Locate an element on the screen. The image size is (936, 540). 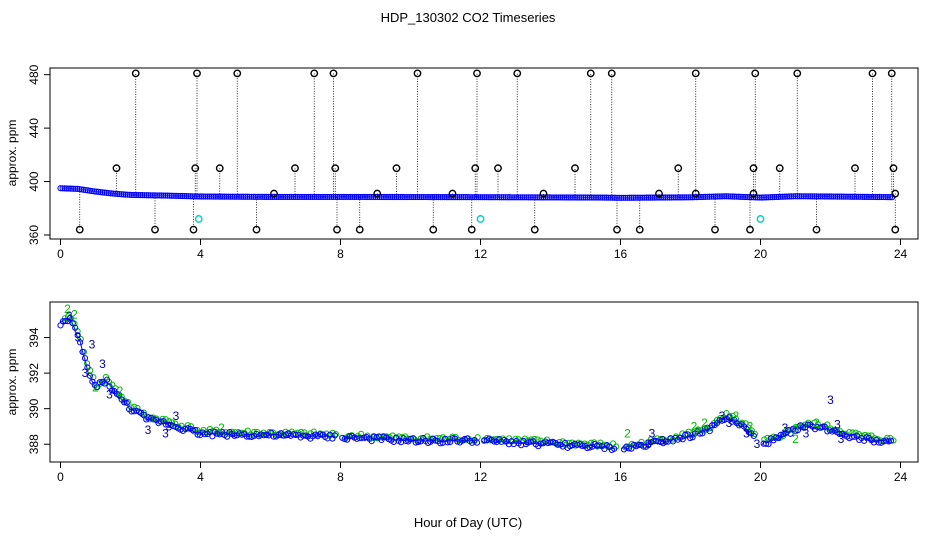
top-panel-ylabel: approx. ppm is located at coordinates (12, 153).